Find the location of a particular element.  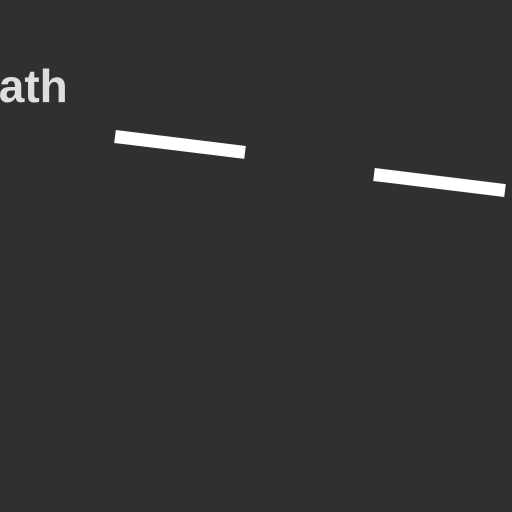

page-title: iath is located at coordinates (34, 86).